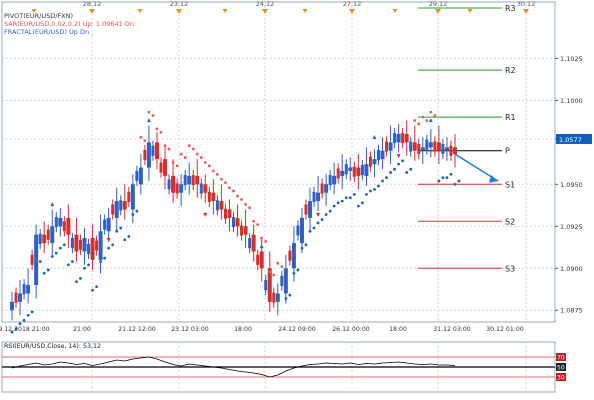  Describe the element at coordinates (205, 214) in the screenshot. I see `fractal-down-icon` at that location.